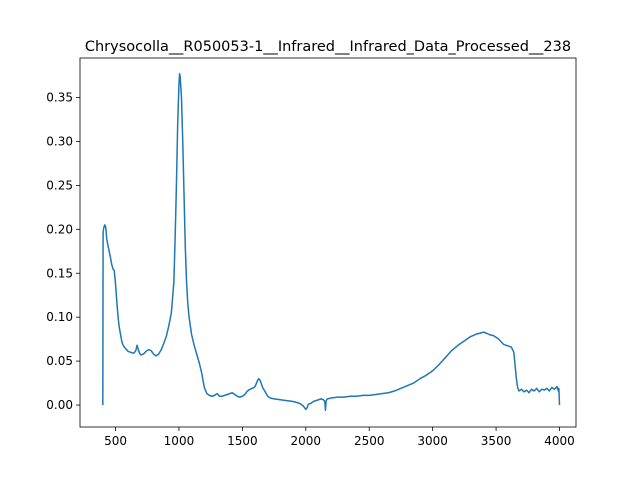 The height and width of the screenshot is (480, 640). What do you see at coordinates (59, 185) in the screenshot?
I see `y-tick-label: 0.25` at bounding box center [59, 185].